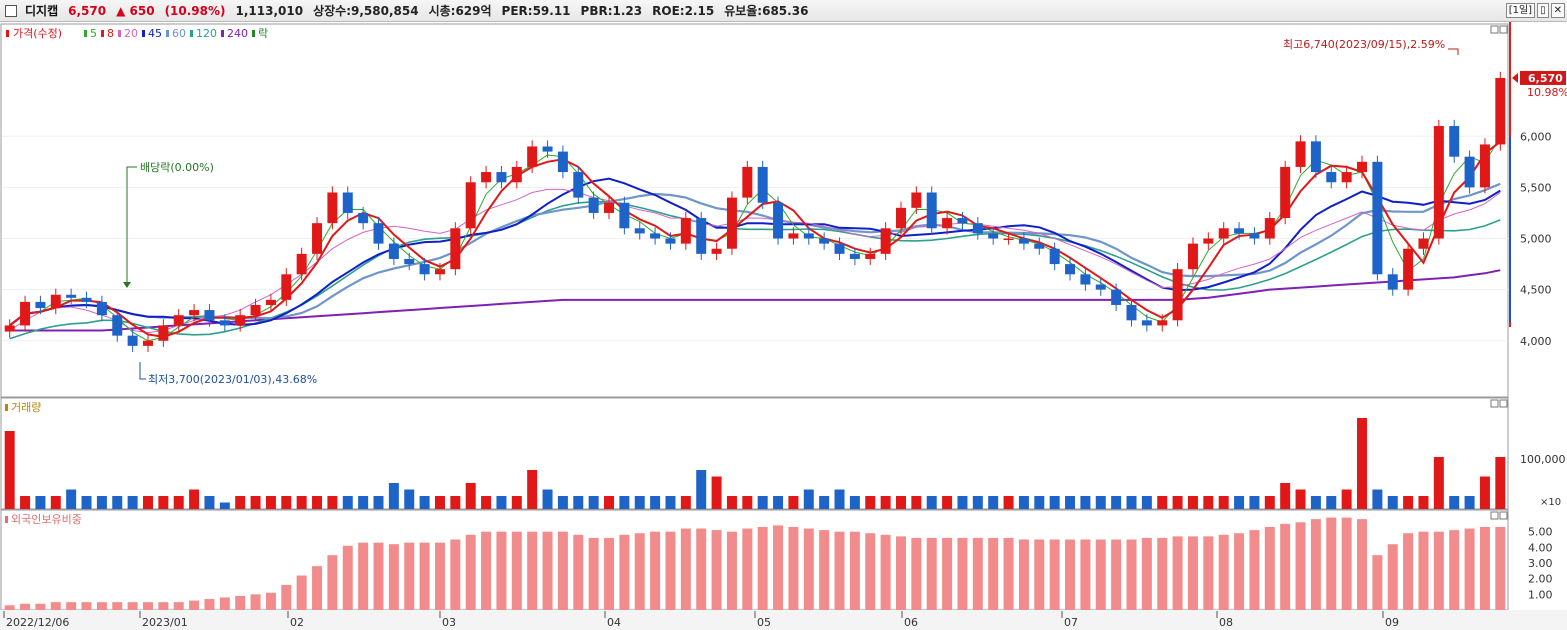  Describe the element at coordinates (131, 226) in the screenshot. I see `dividend-annotation-line` at that location.